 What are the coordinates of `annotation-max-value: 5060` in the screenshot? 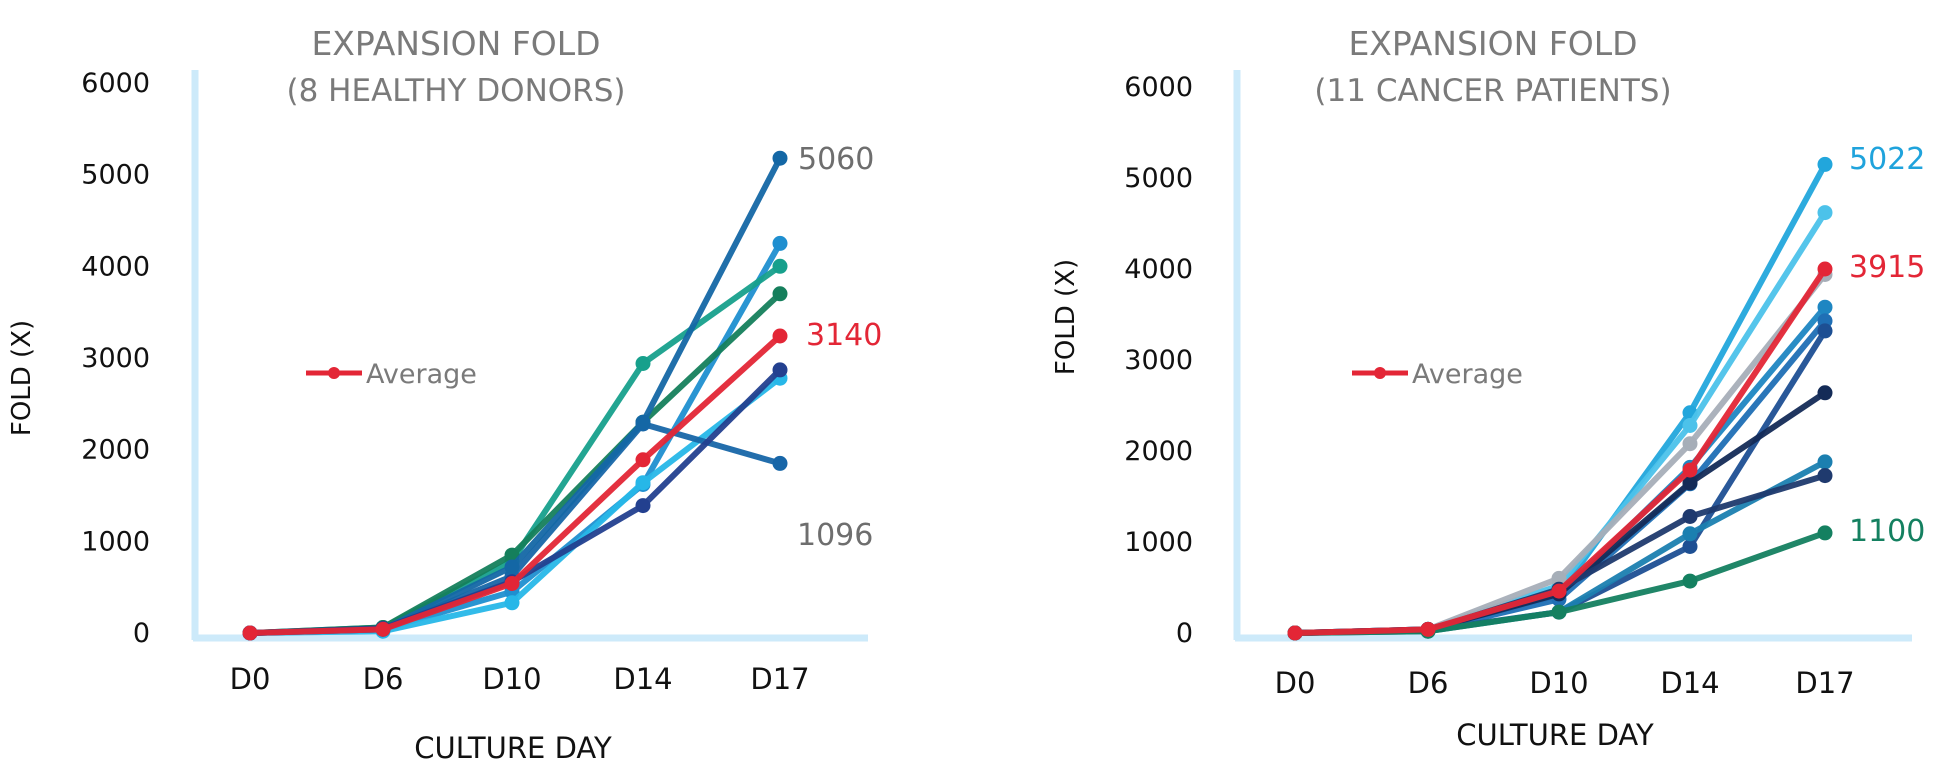 It's located at (836, 159).